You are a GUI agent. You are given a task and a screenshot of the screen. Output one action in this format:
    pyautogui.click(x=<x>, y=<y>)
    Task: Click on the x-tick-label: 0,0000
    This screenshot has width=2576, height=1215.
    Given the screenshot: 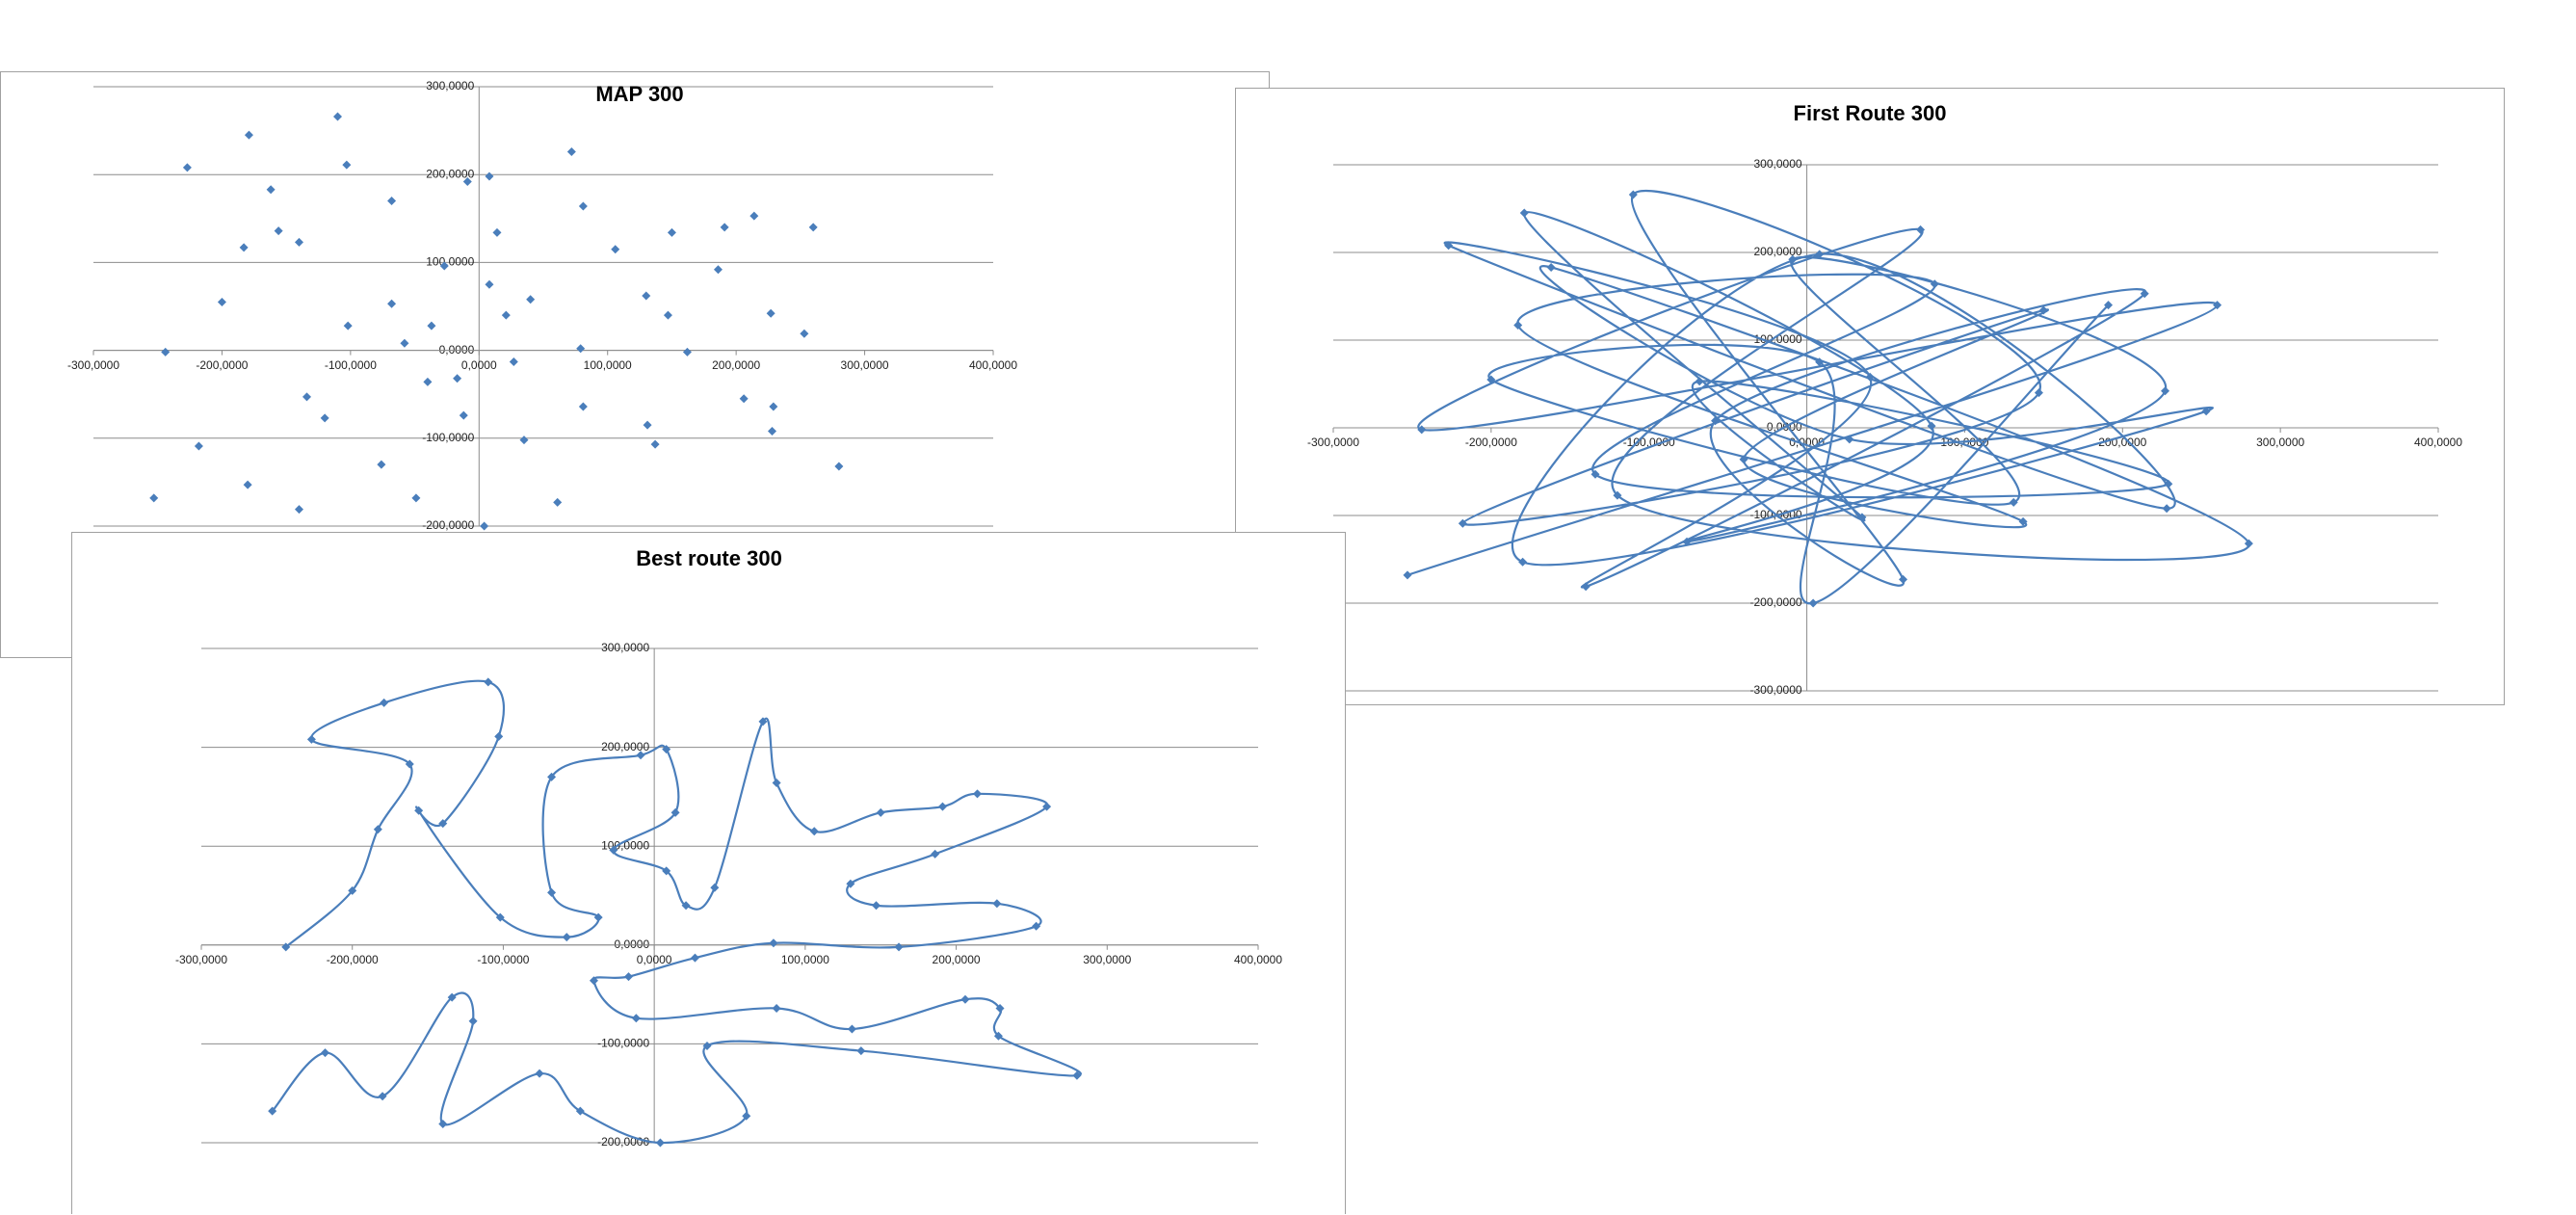 What is the action you would take?
    pyautogui.click(x=654, y=959)
    